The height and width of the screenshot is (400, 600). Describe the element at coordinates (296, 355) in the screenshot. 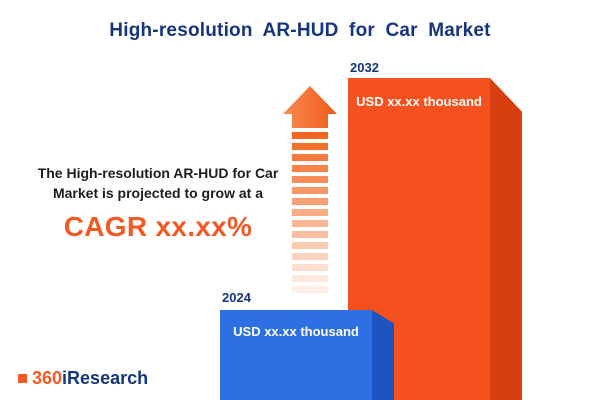

I see `bar-2024: USD xx.xx thousand` at that location.